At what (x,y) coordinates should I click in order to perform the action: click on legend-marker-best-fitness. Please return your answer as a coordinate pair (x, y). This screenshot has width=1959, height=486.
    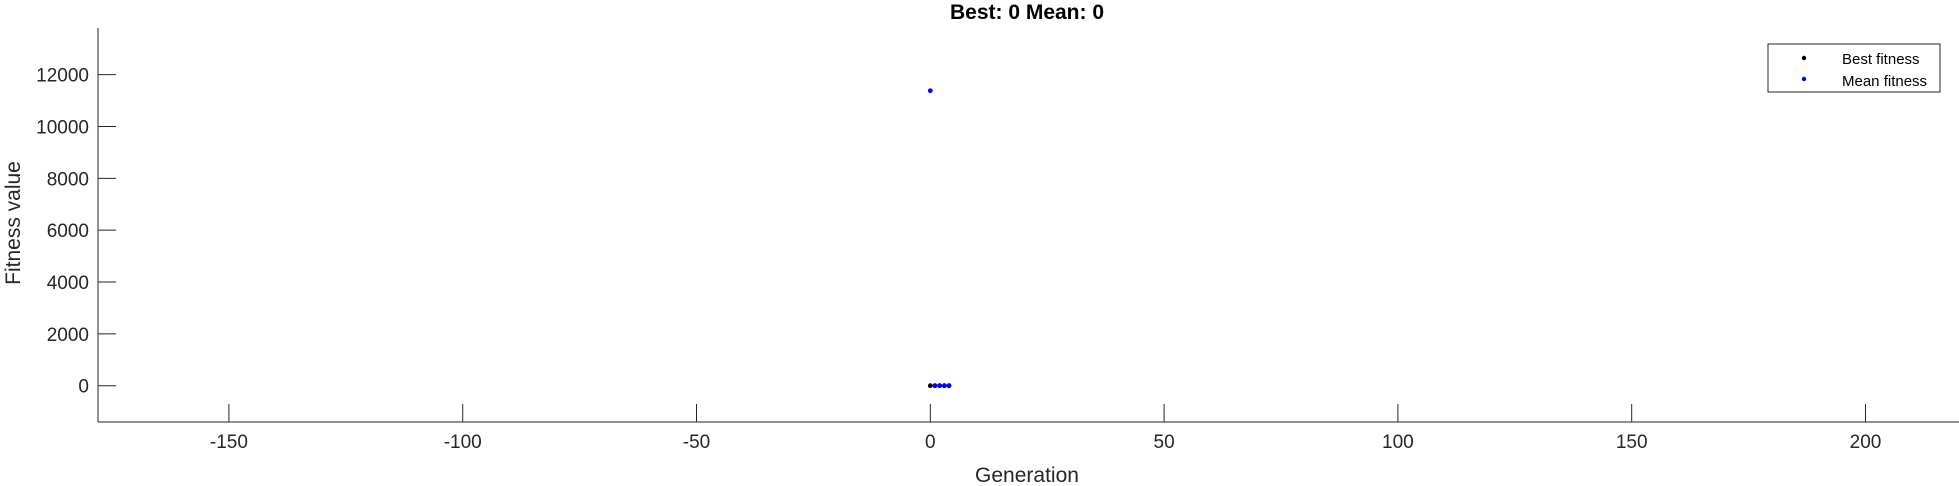
    Looking at the image, I should click on (1804, 58).